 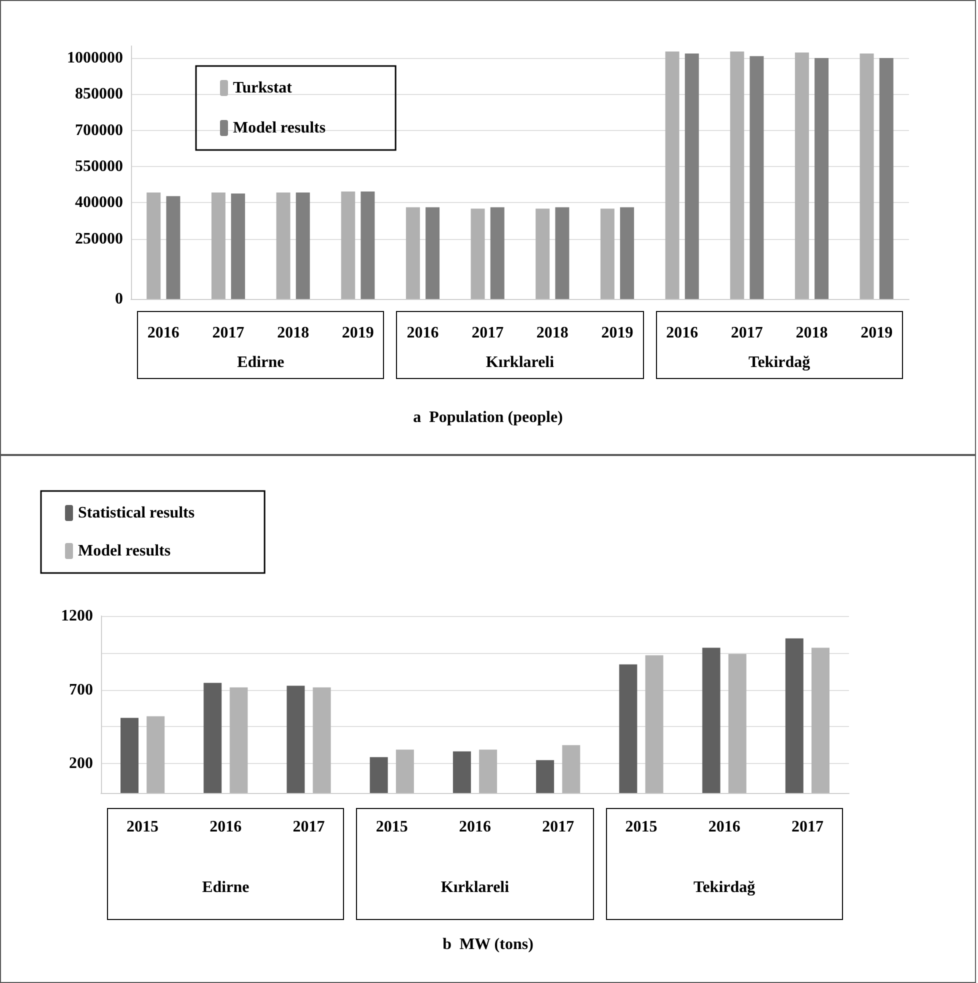 What do you see at coordinates (77, 616) in the screenshot?
I see `y-tick-label: 1200` at bounding box center [77, 616].